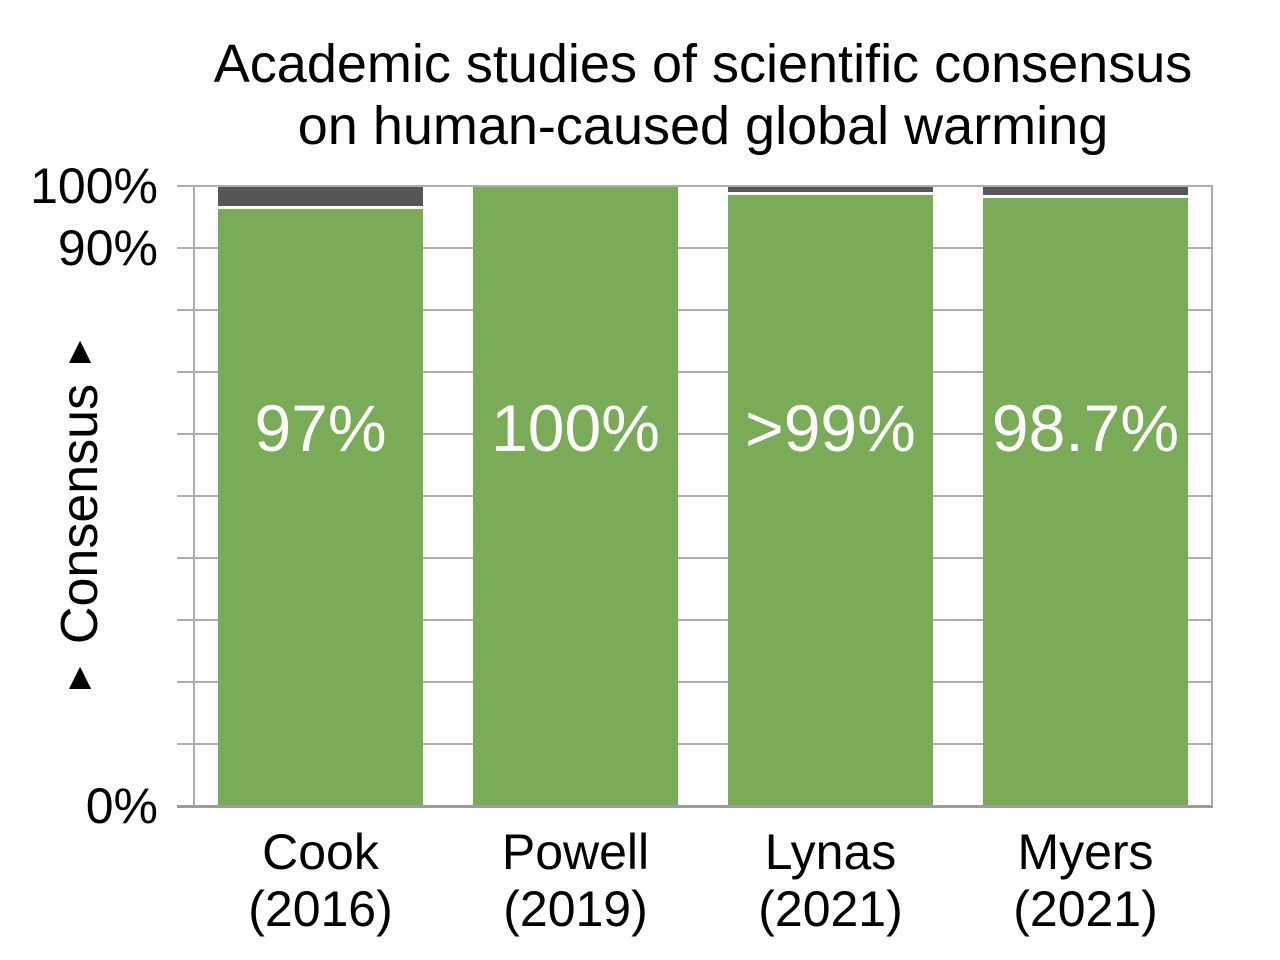 The width and height of the screenshot is (1280, 960). I want to click on gridline-70pct, so click(703, 372).